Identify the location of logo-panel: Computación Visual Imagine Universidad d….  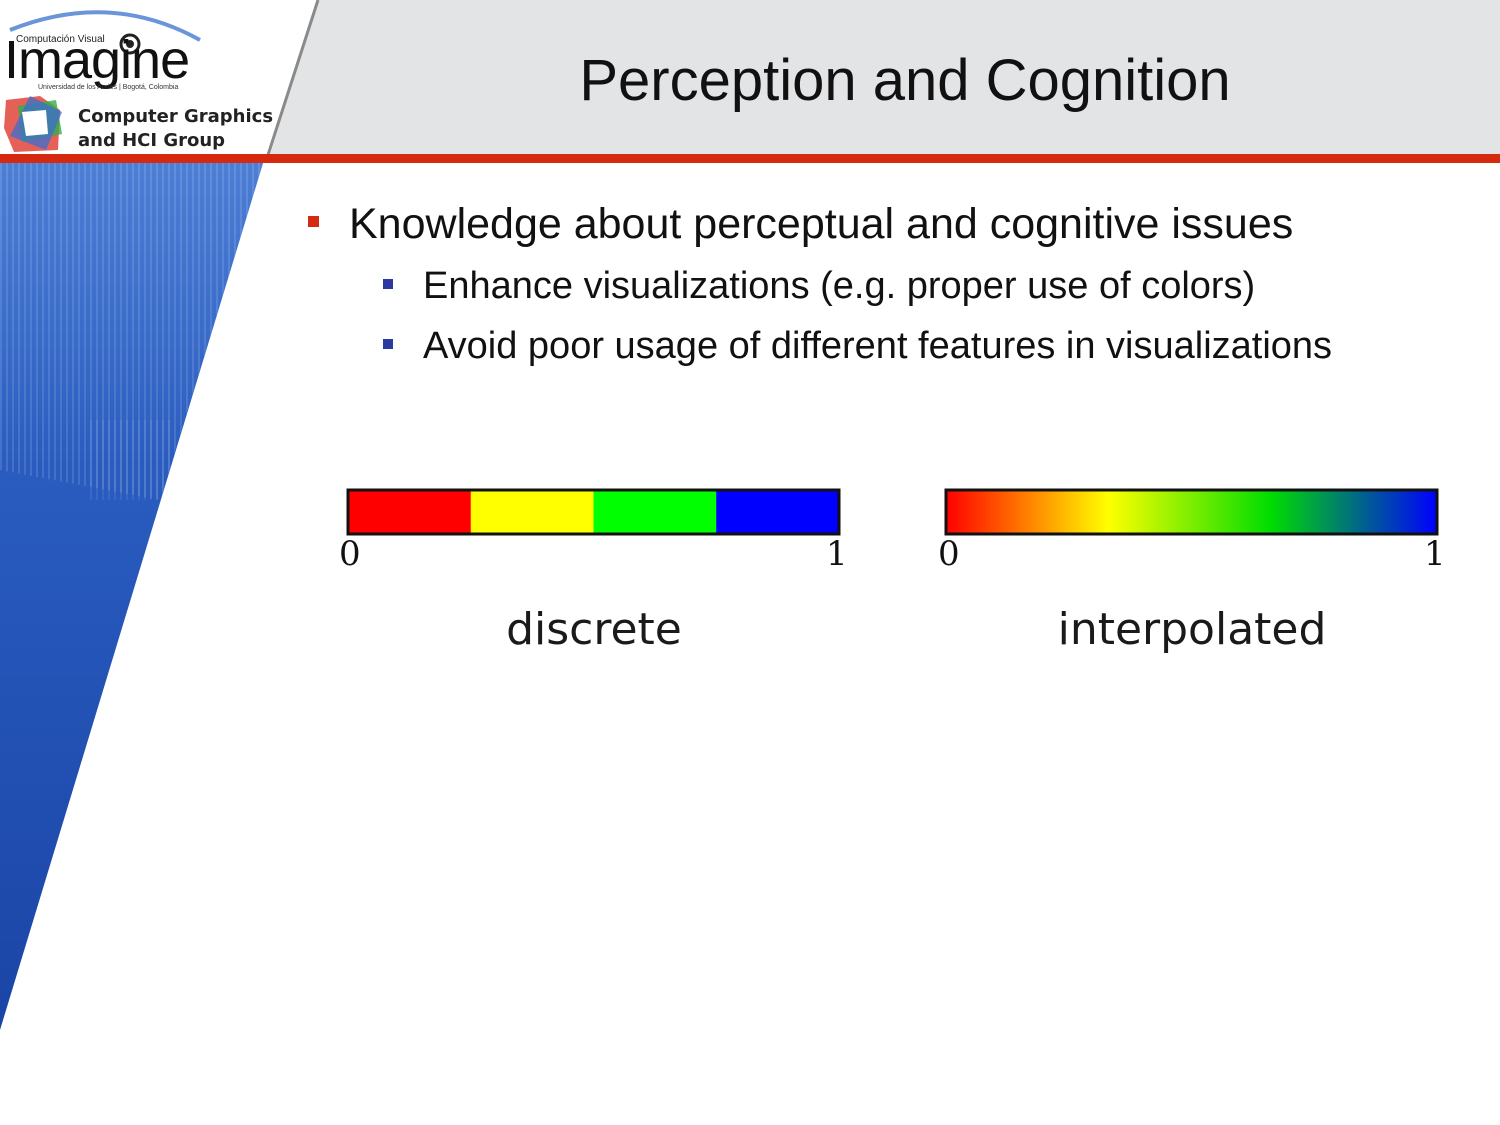
(160, 78).